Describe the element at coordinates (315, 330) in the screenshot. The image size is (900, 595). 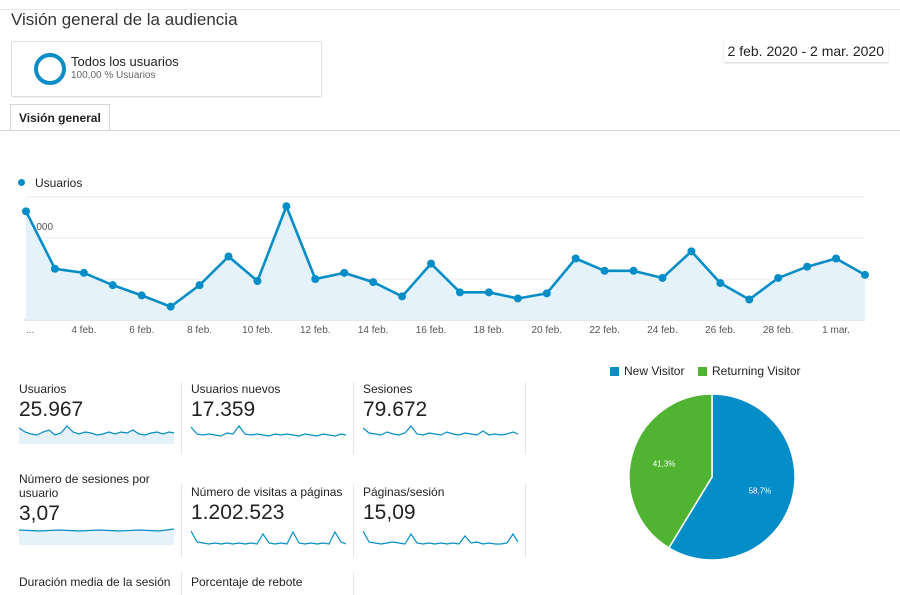
I see `x-tick-label: 12 feb.` at that location.